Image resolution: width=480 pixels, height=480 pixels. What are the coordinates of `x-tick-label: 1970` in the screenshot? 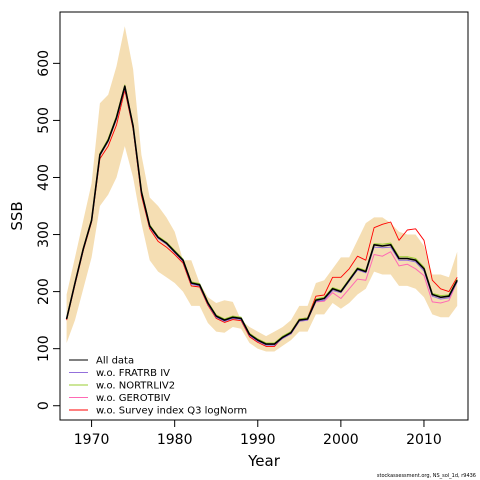 It's located at (92, 440).